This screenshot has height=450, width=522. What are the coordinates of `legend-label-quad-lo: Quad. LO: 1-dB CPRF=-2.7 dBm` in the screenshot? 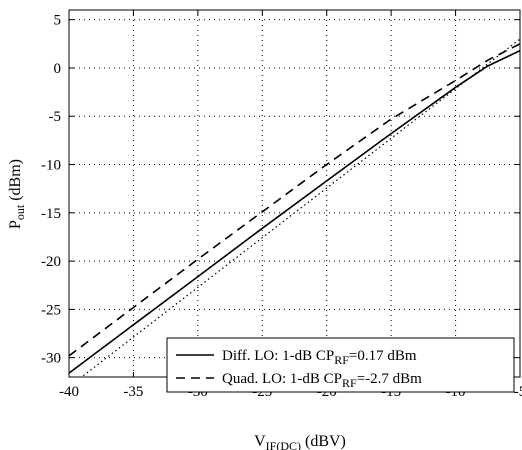 It's located at (322, 380).